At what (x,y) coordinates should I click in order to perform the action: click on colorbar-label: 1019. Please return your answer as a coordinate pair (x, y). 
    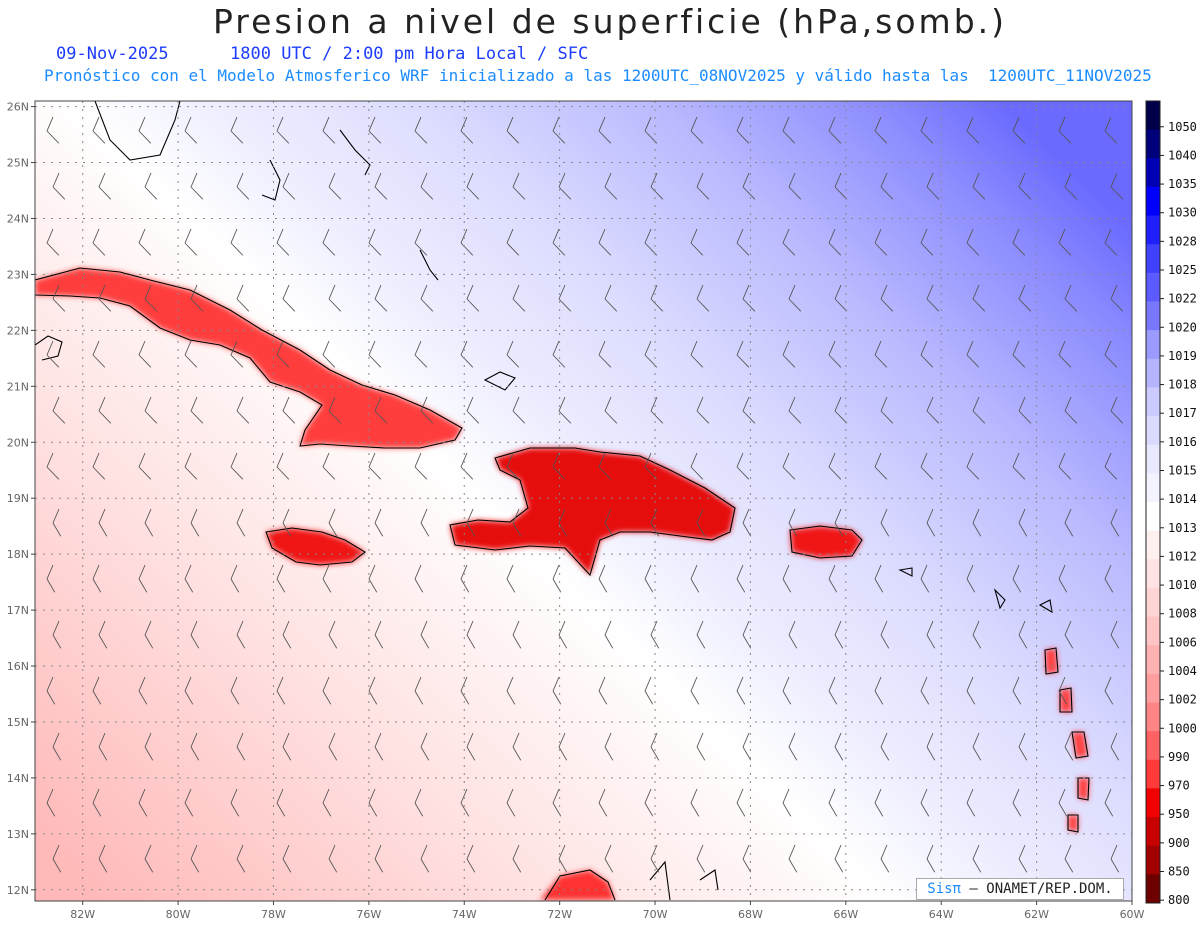
    Looking at the image, I should click on (1182, 356).